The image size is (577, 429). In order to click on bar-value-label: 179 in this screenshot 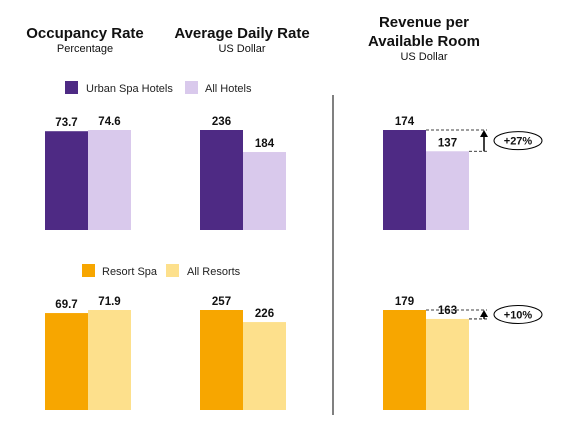, I will do `click(404, 302)`.